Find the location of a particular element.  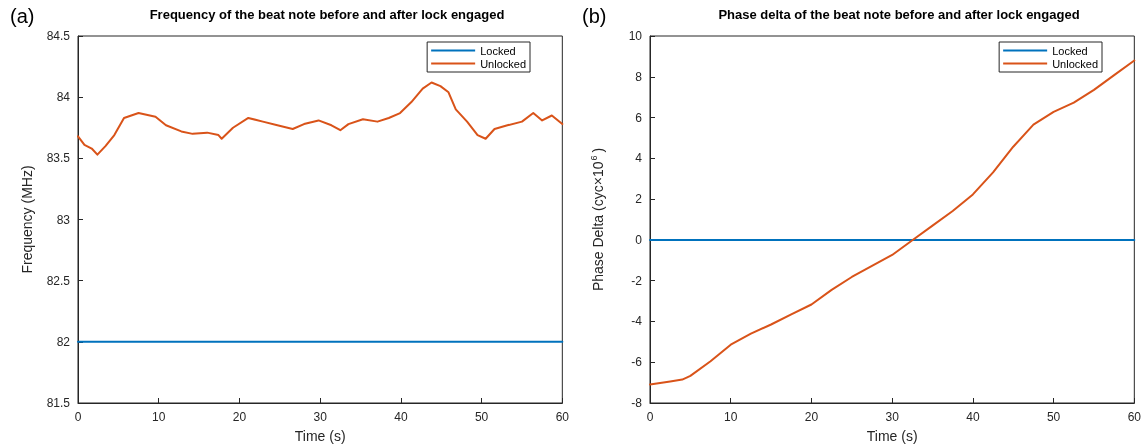

y-tick-label: -8 is located at coordinates (637, 403).